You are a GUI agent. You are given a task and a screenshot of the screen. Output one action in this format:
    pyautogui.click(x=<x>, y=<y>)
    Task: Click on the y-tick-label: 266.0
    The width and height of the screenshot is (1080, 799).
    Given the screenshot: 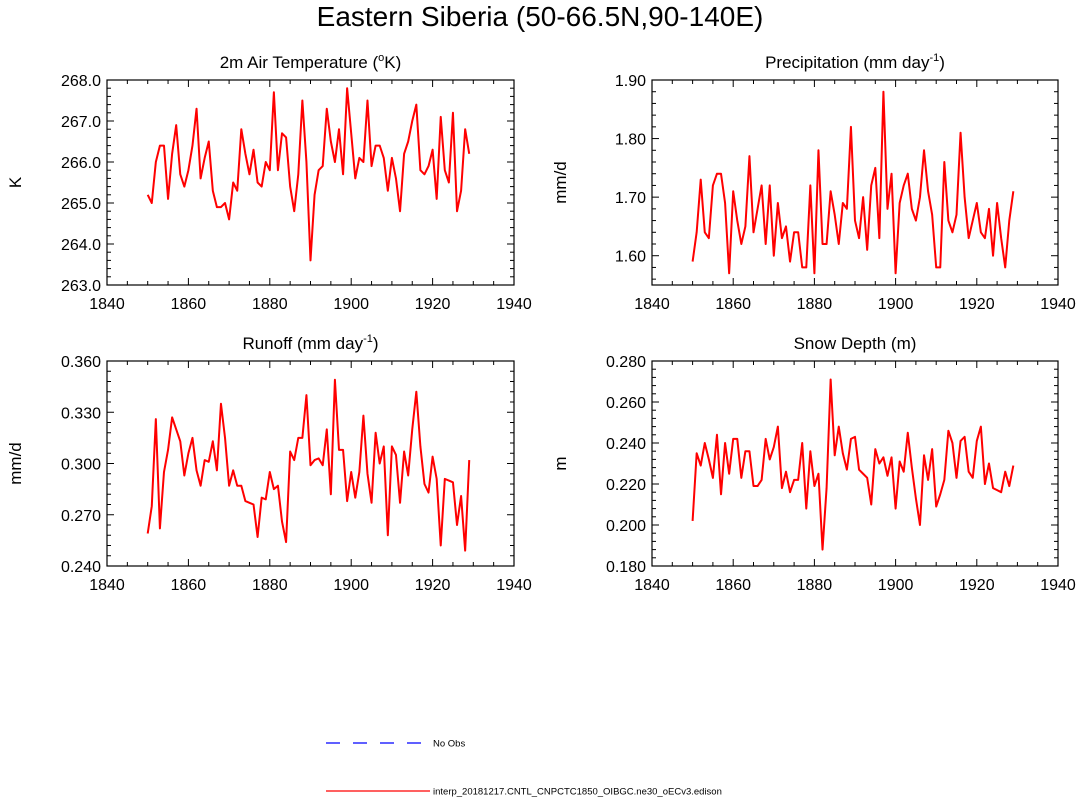 What is the action you would take?
    pyautogui.click(x=81, y=163)
    